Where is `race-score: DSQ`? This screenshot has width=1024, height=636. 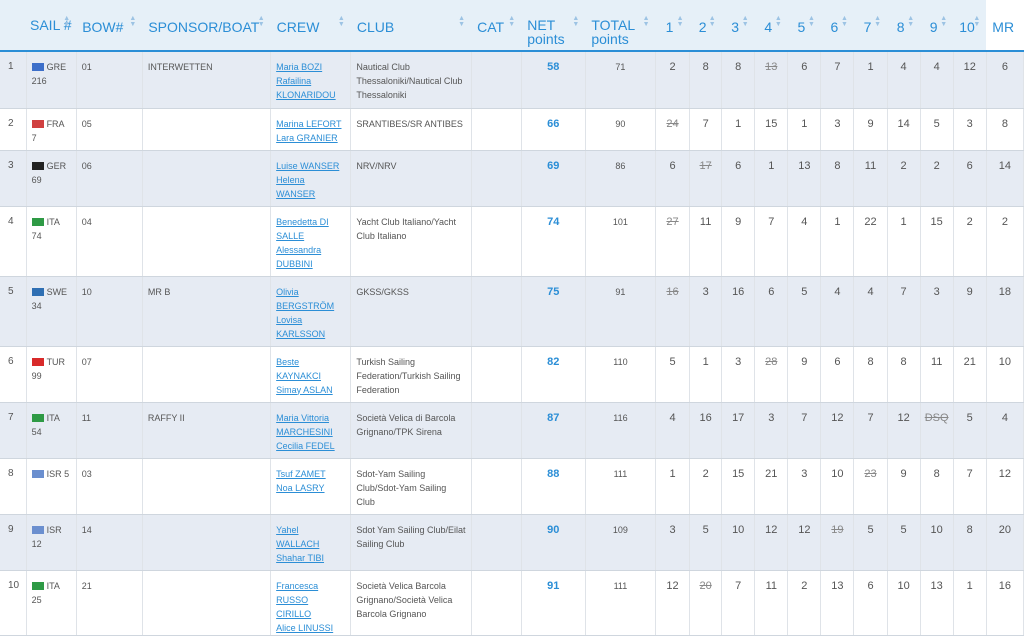
race-score: DSQ is located at coordinates (937, 430).